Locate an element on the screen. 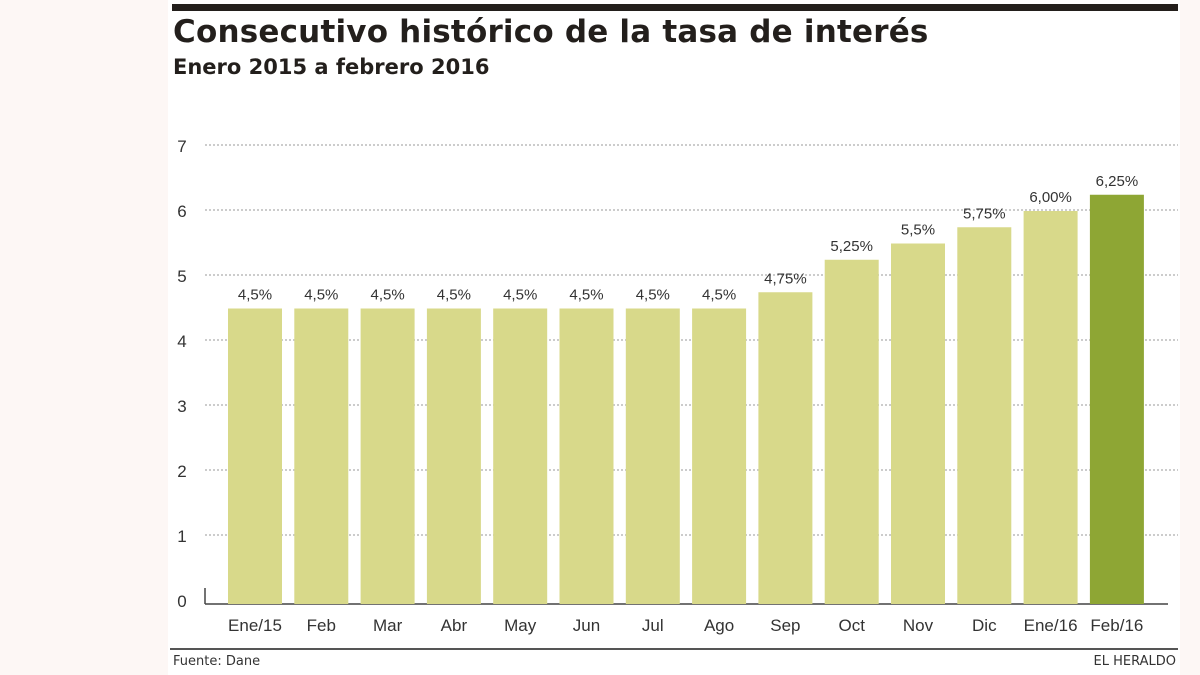 This screenshot has width=1200, height=675. x-tick-label: Feb is located at coordinates (321, 625).